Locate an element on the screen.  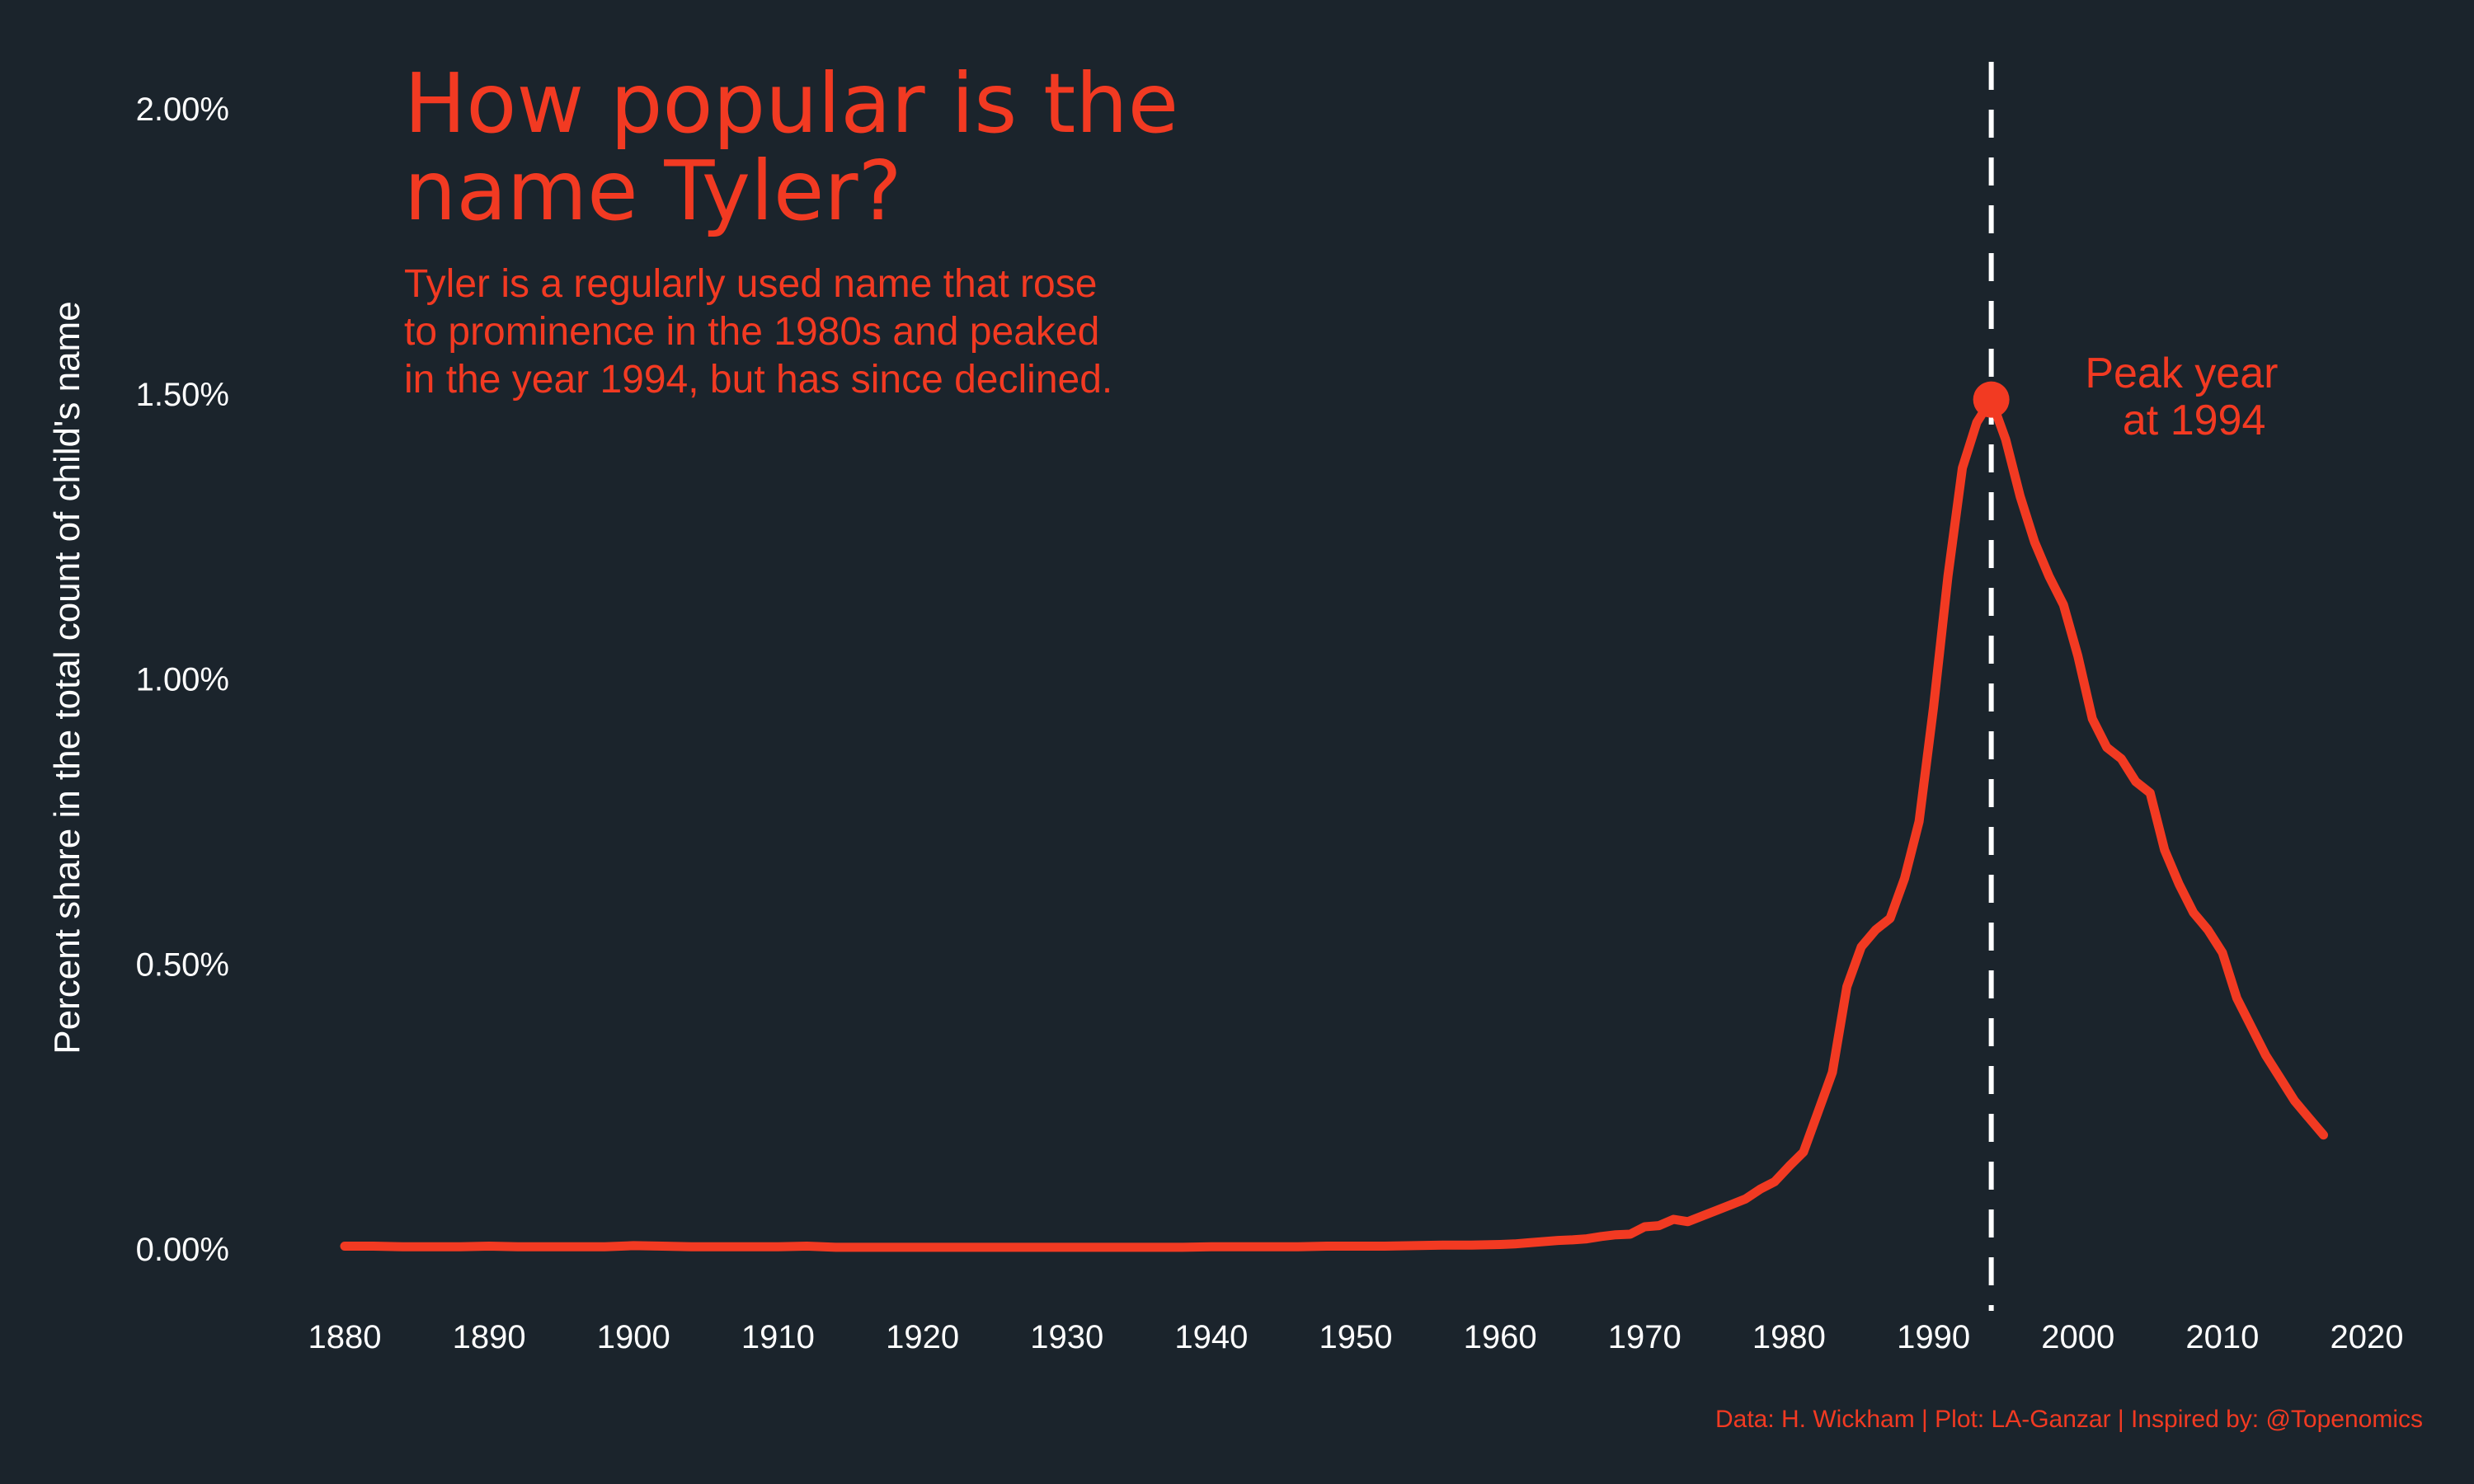
x-tick-label: 1980 is located at coordinates (1789, 1337).